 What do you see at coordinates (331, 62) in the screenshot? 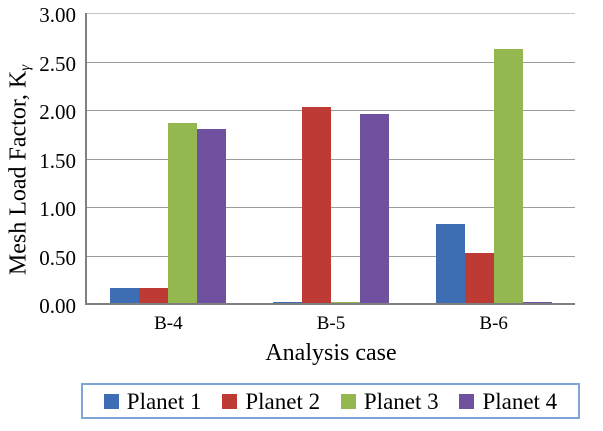
I see `gridline-2.50` at bounding box center [331, 62].